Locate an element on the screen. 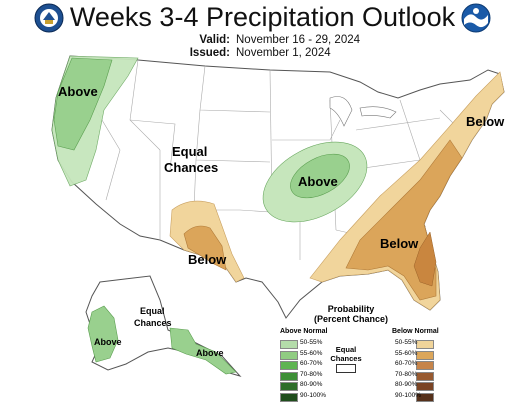  central-above-mid-region is located at coordinates (320, 176).